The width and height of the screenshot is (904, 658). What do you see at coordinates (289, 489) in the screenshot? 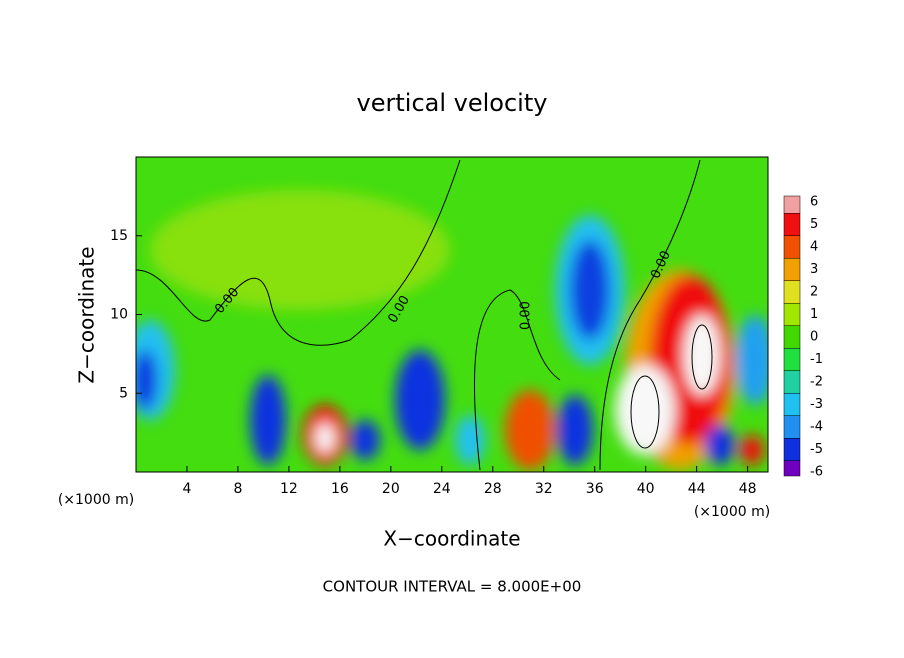
I see `x-tick-label: 12` at bounding box center [289, 489].